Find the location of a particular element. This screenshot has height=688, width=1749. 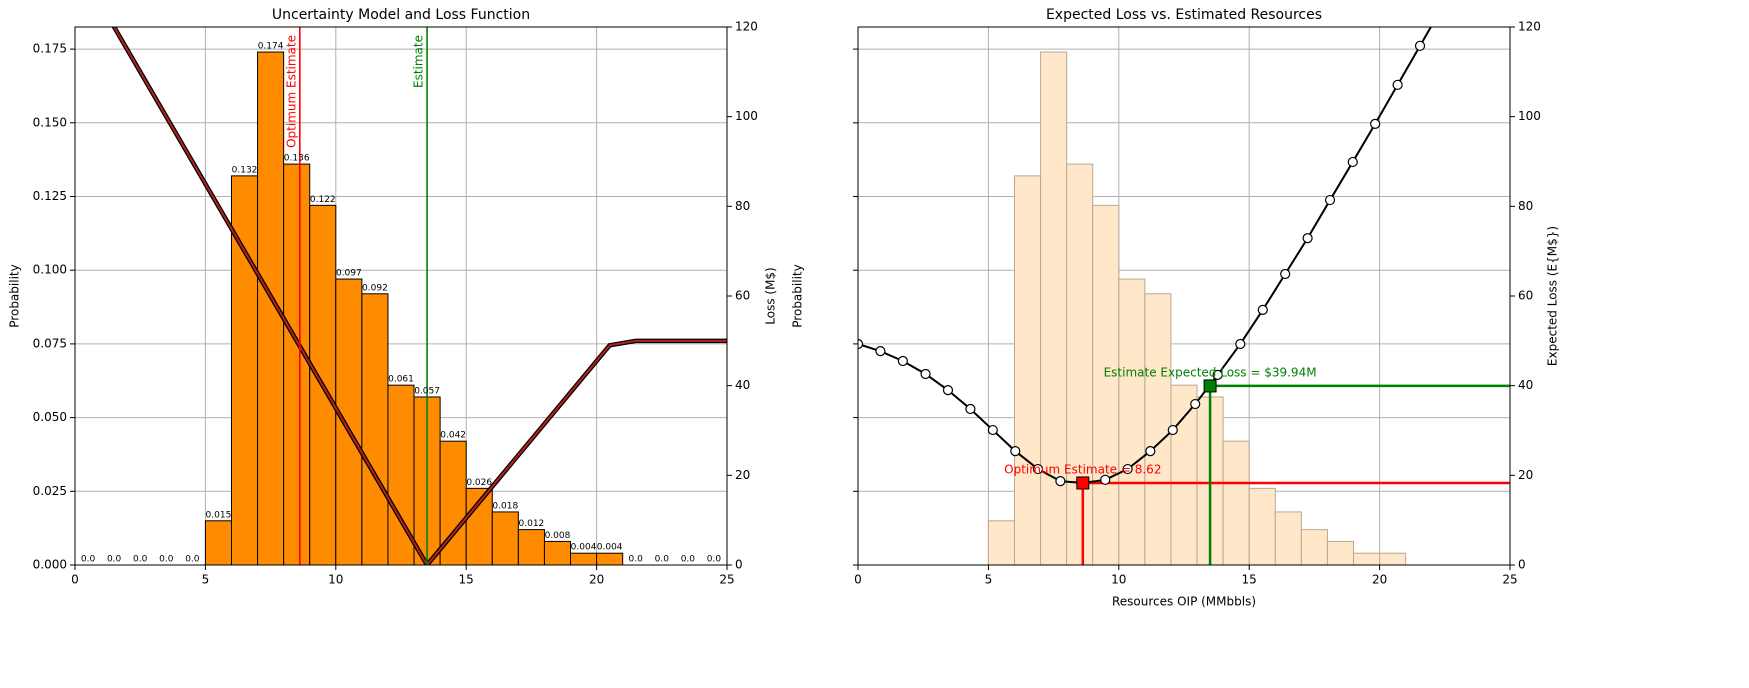

chart-title: Expected Loss vs. Estimated Resources is located at coordinates (1184, 15).